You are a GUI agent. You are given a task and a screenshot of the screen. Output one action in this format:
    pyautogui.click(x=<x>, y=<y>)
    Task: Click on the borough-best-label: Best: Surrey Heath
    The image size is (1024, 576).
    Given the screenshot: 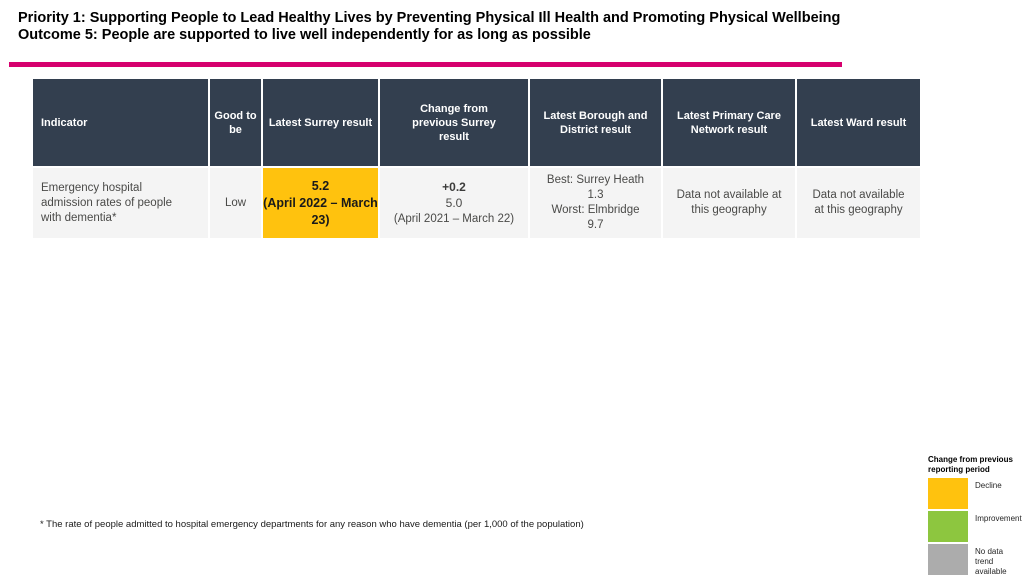 What is the action you would take?
    pyautogui.click(x=595, y=180)
    